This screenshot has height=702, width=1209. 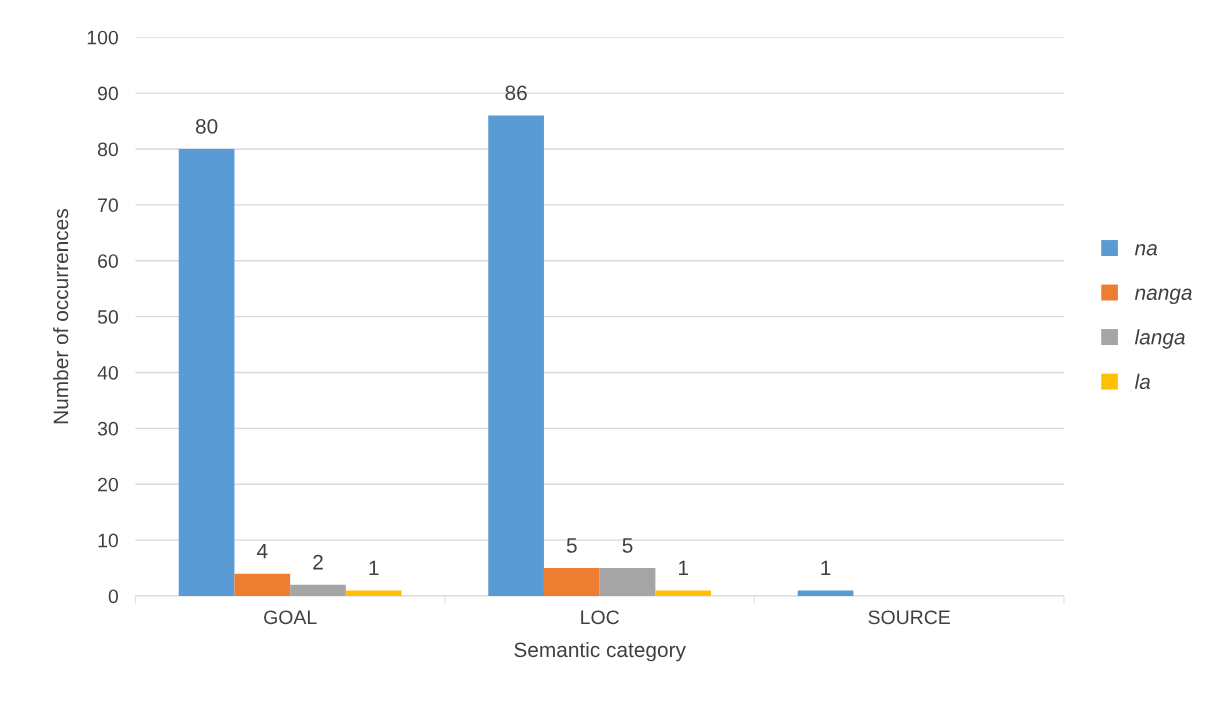 What do you see at coordinates (290, 617) in the screenshot?
I see `x-tick-label: GOAL` at bounding box center [290, 617].